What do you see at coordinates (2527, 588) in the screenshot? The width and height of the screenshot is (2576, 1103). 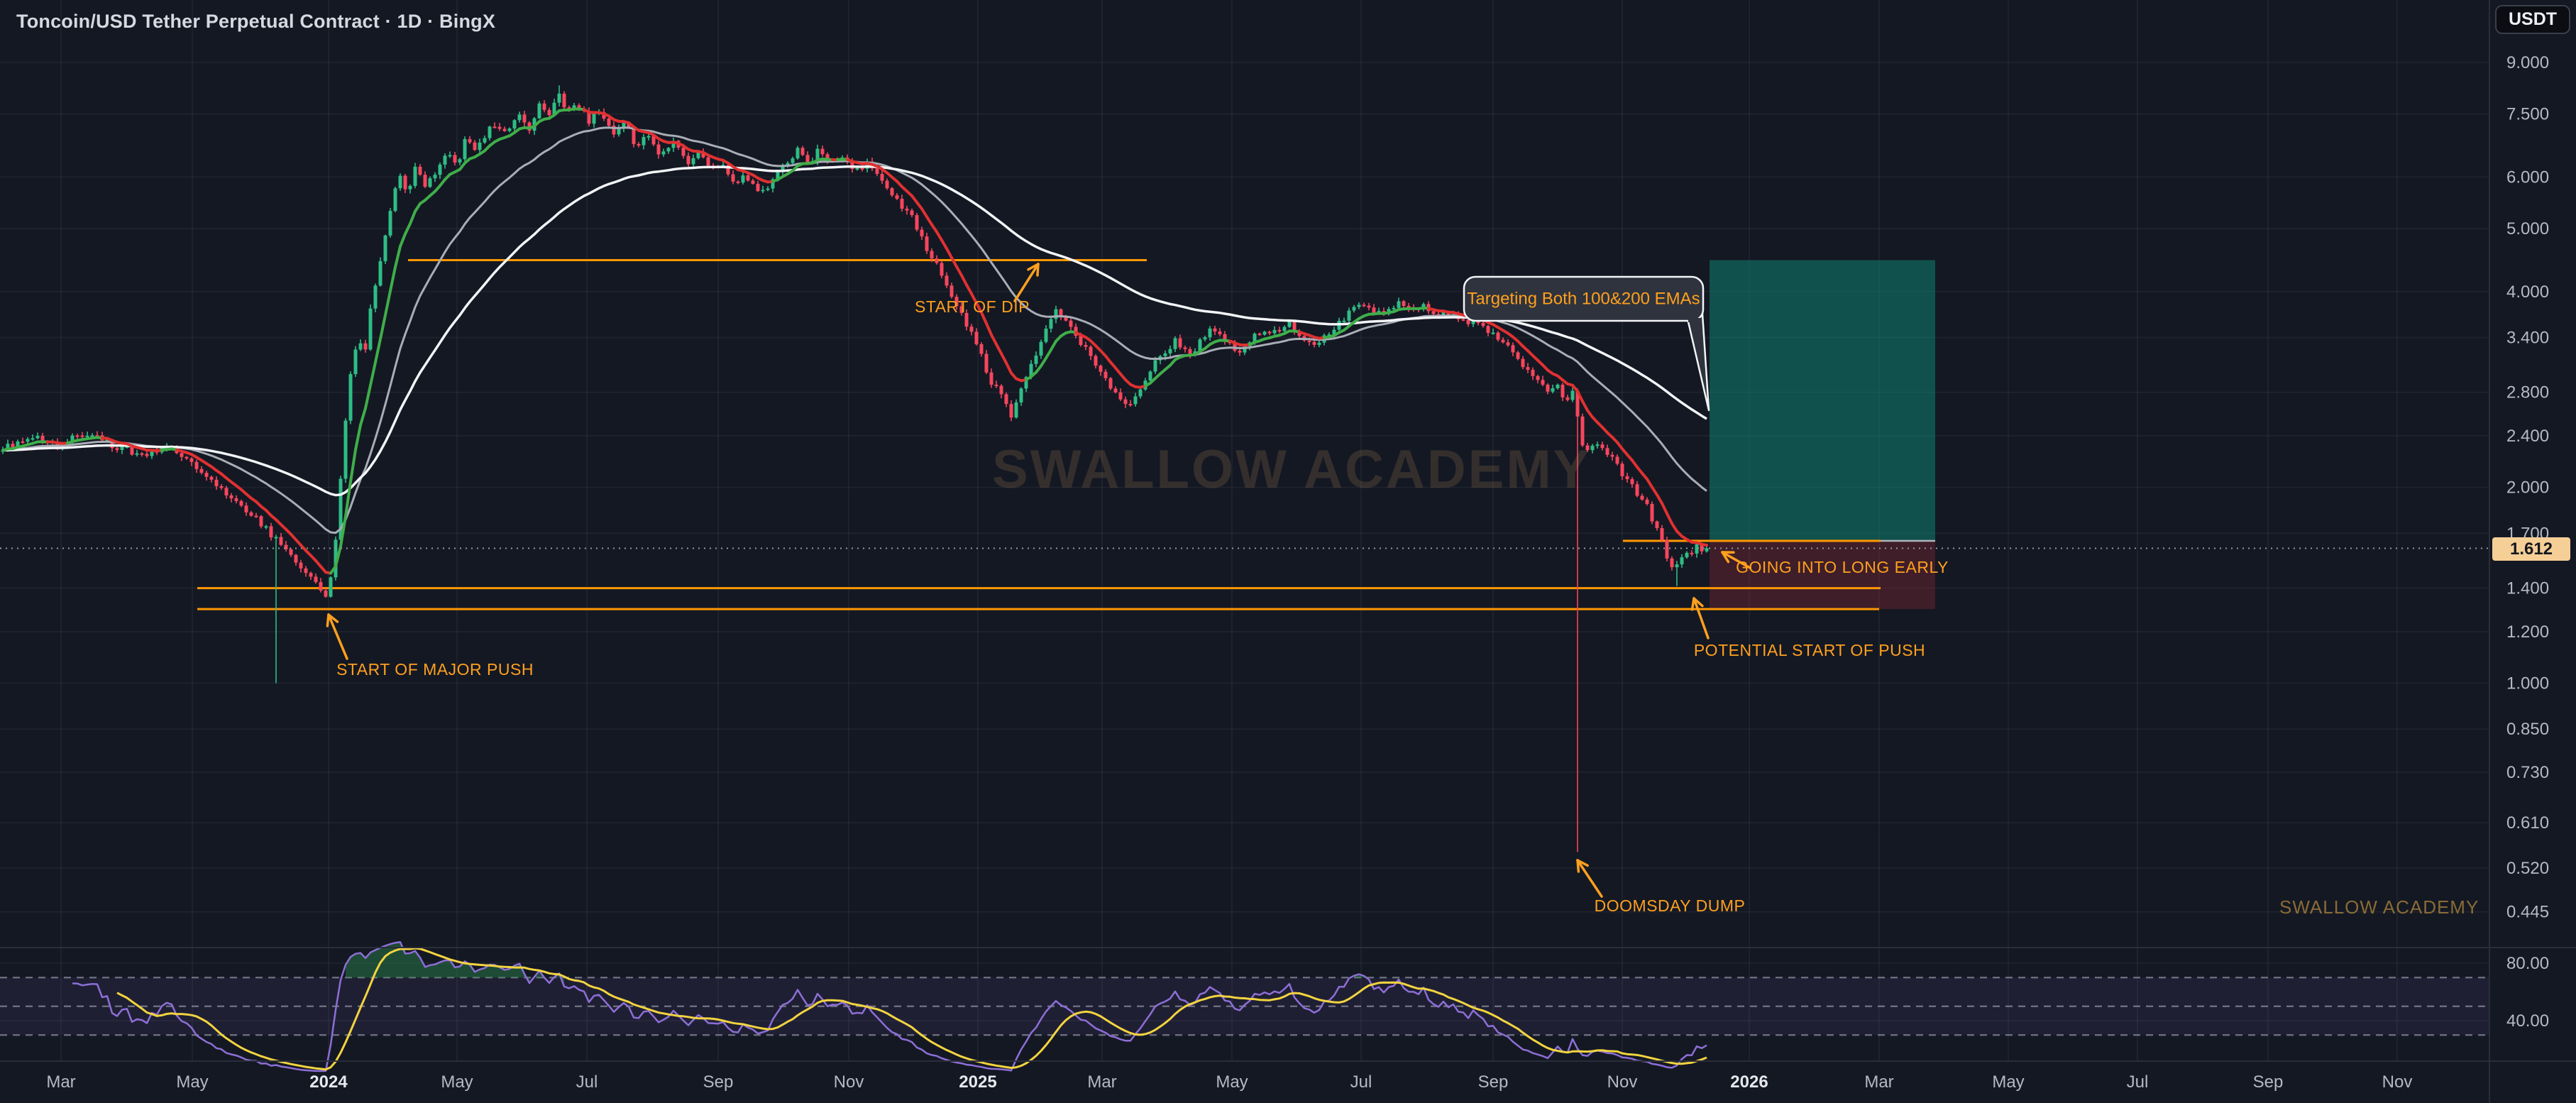 I see `price-tick: 1.400` at bounding box center [2527, 588].